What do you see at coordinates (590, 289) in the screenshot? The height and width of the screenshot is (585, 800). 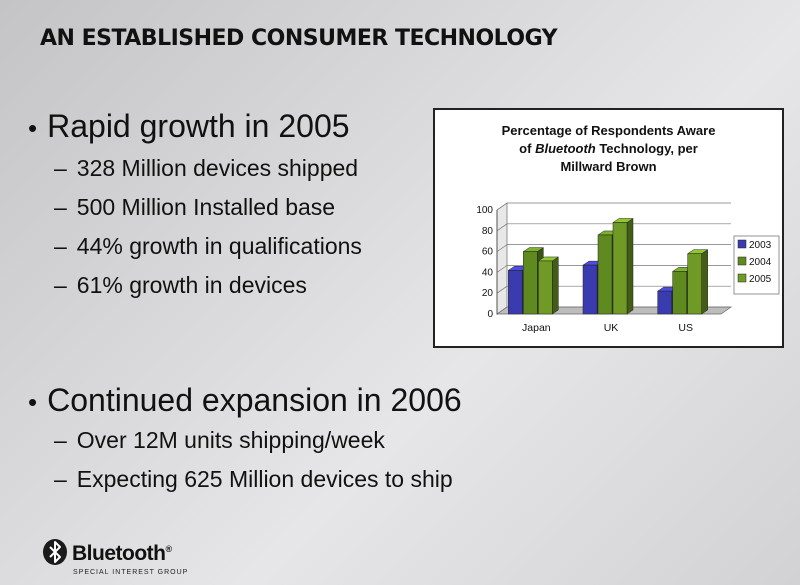 I see `bar-2003-UK` at bounding box center [590, 289].